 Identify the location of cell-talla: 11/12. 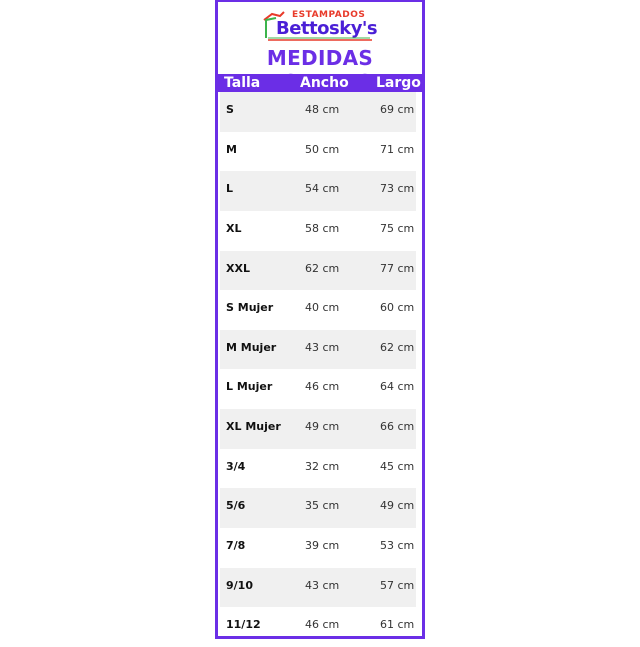
(243, 625).